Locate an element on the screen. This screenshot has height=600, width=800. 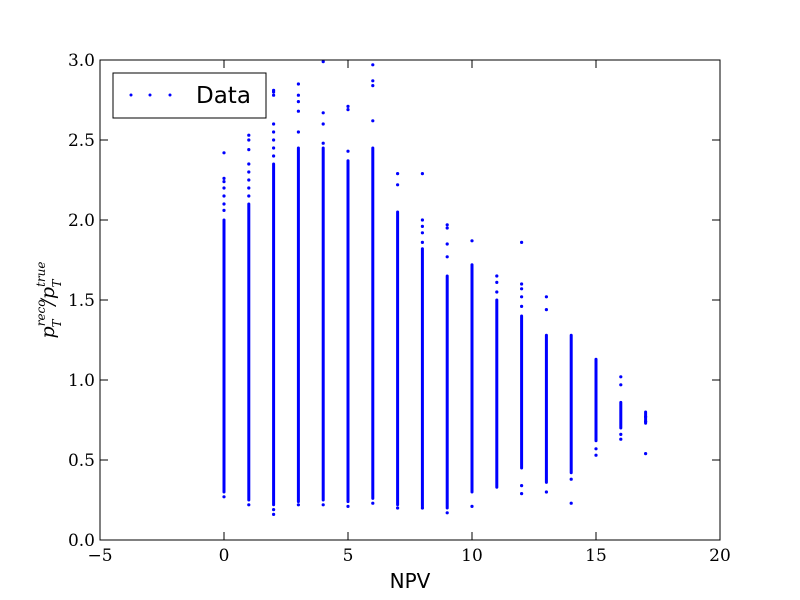
x-tick-label: 5 is located at coordinates (348, 556).